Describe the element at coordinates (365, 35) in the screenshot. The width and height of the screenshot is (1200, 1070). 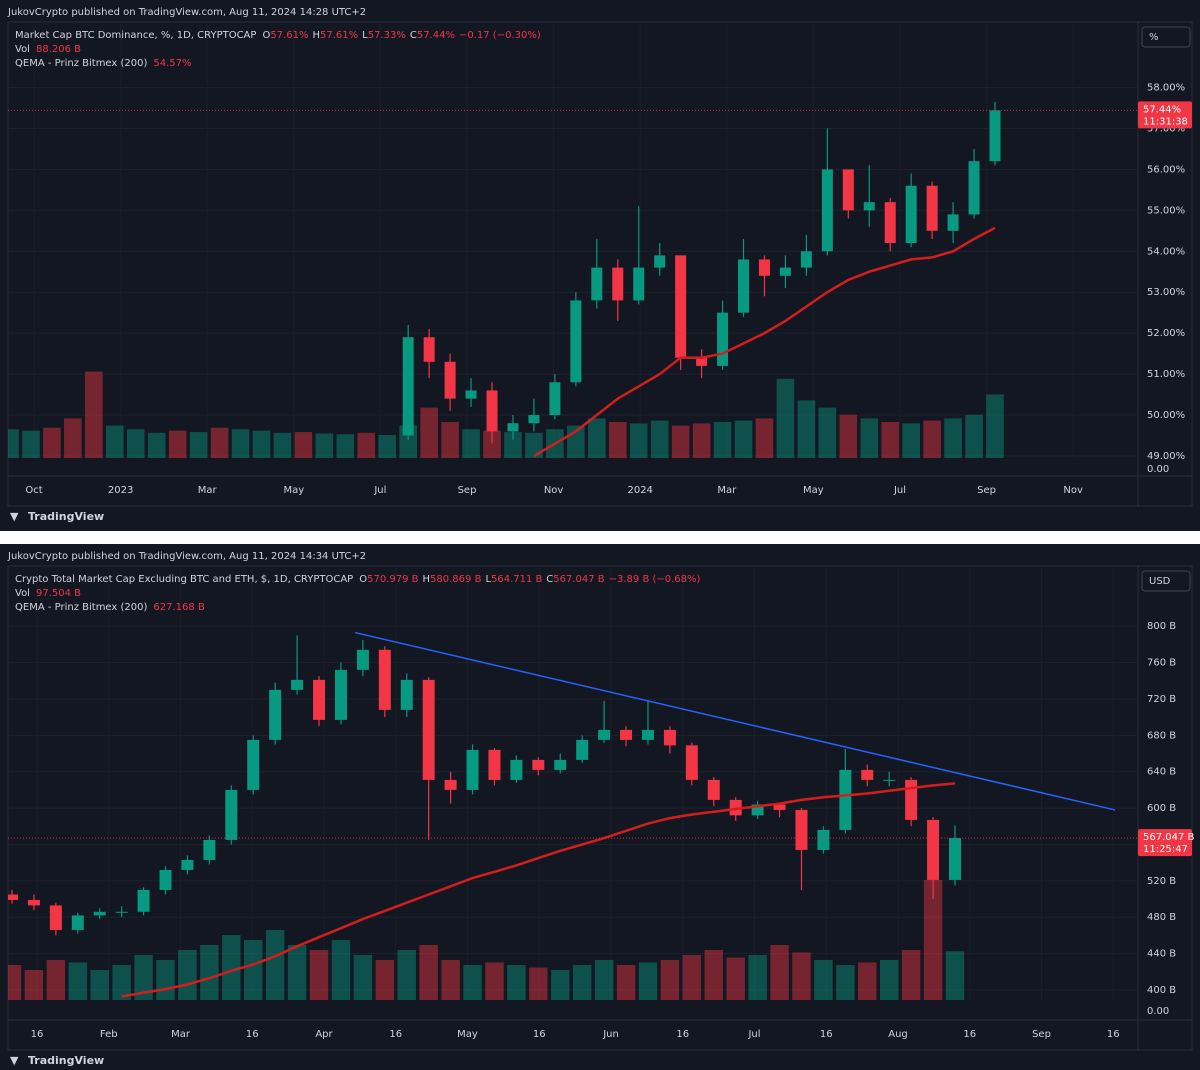
I see `ohlc-label: L` at that location.